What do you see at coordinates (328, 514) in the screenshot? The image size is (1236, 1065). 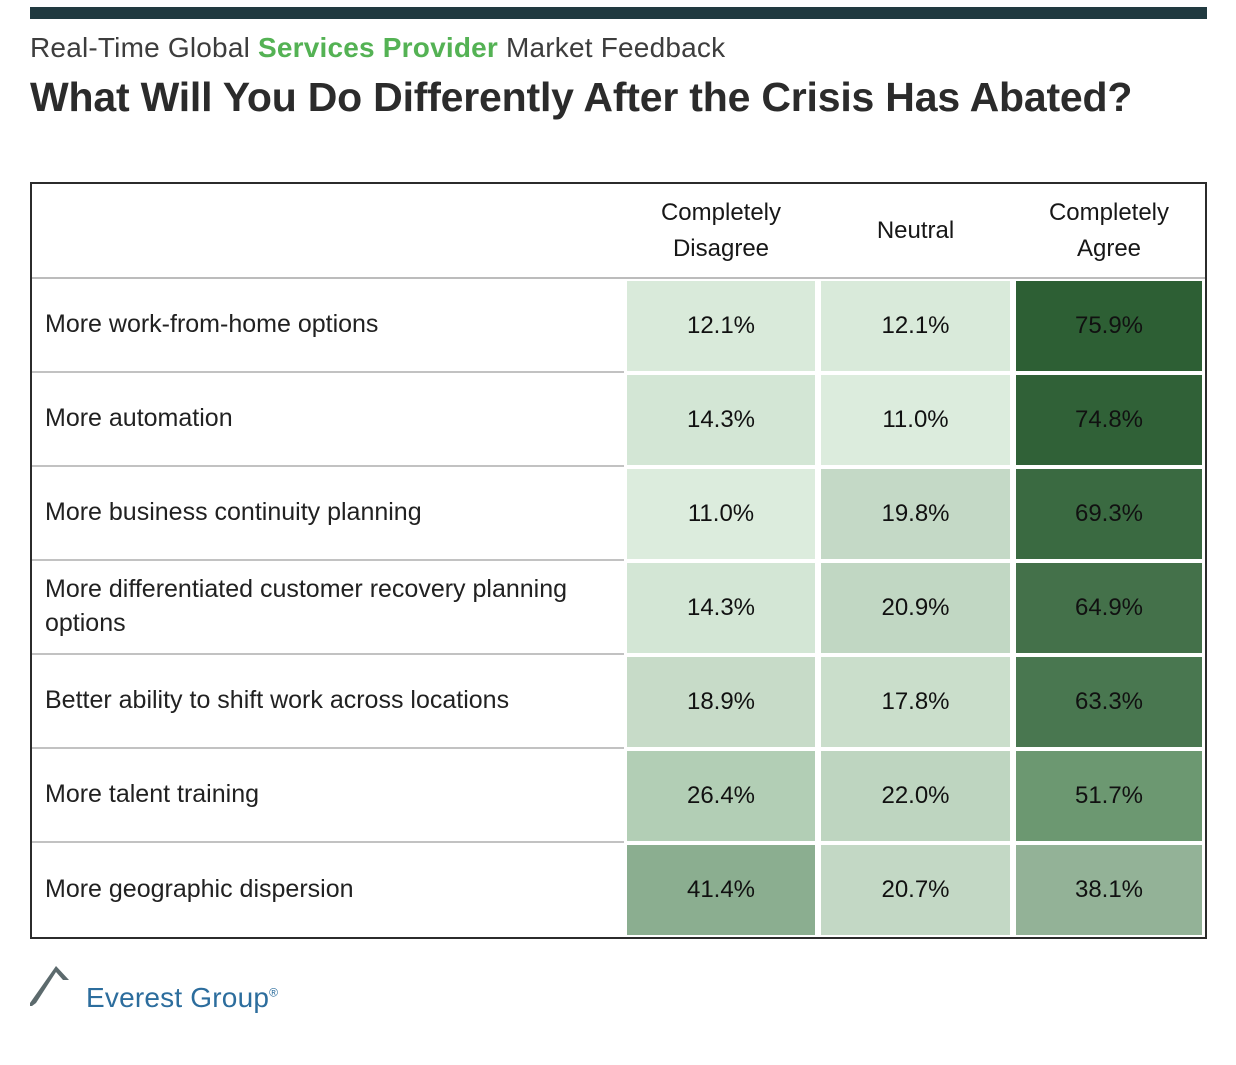 I see `row-label: More business continuity planning` at bounding box center [328, 514].